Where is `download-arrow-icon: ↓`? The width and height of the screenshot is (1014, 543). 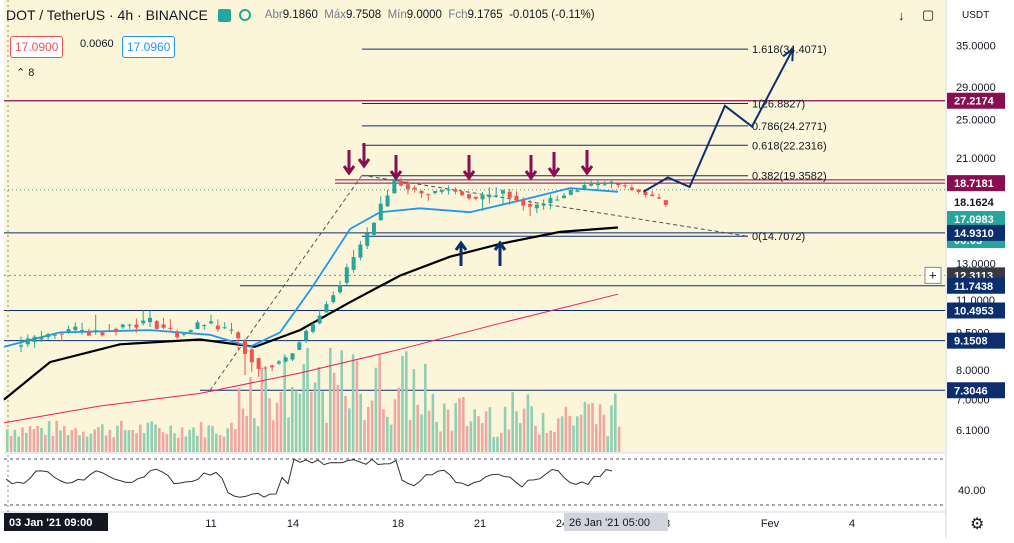
download-arrow-icon: ↓ is located at coordinates (901, 15).